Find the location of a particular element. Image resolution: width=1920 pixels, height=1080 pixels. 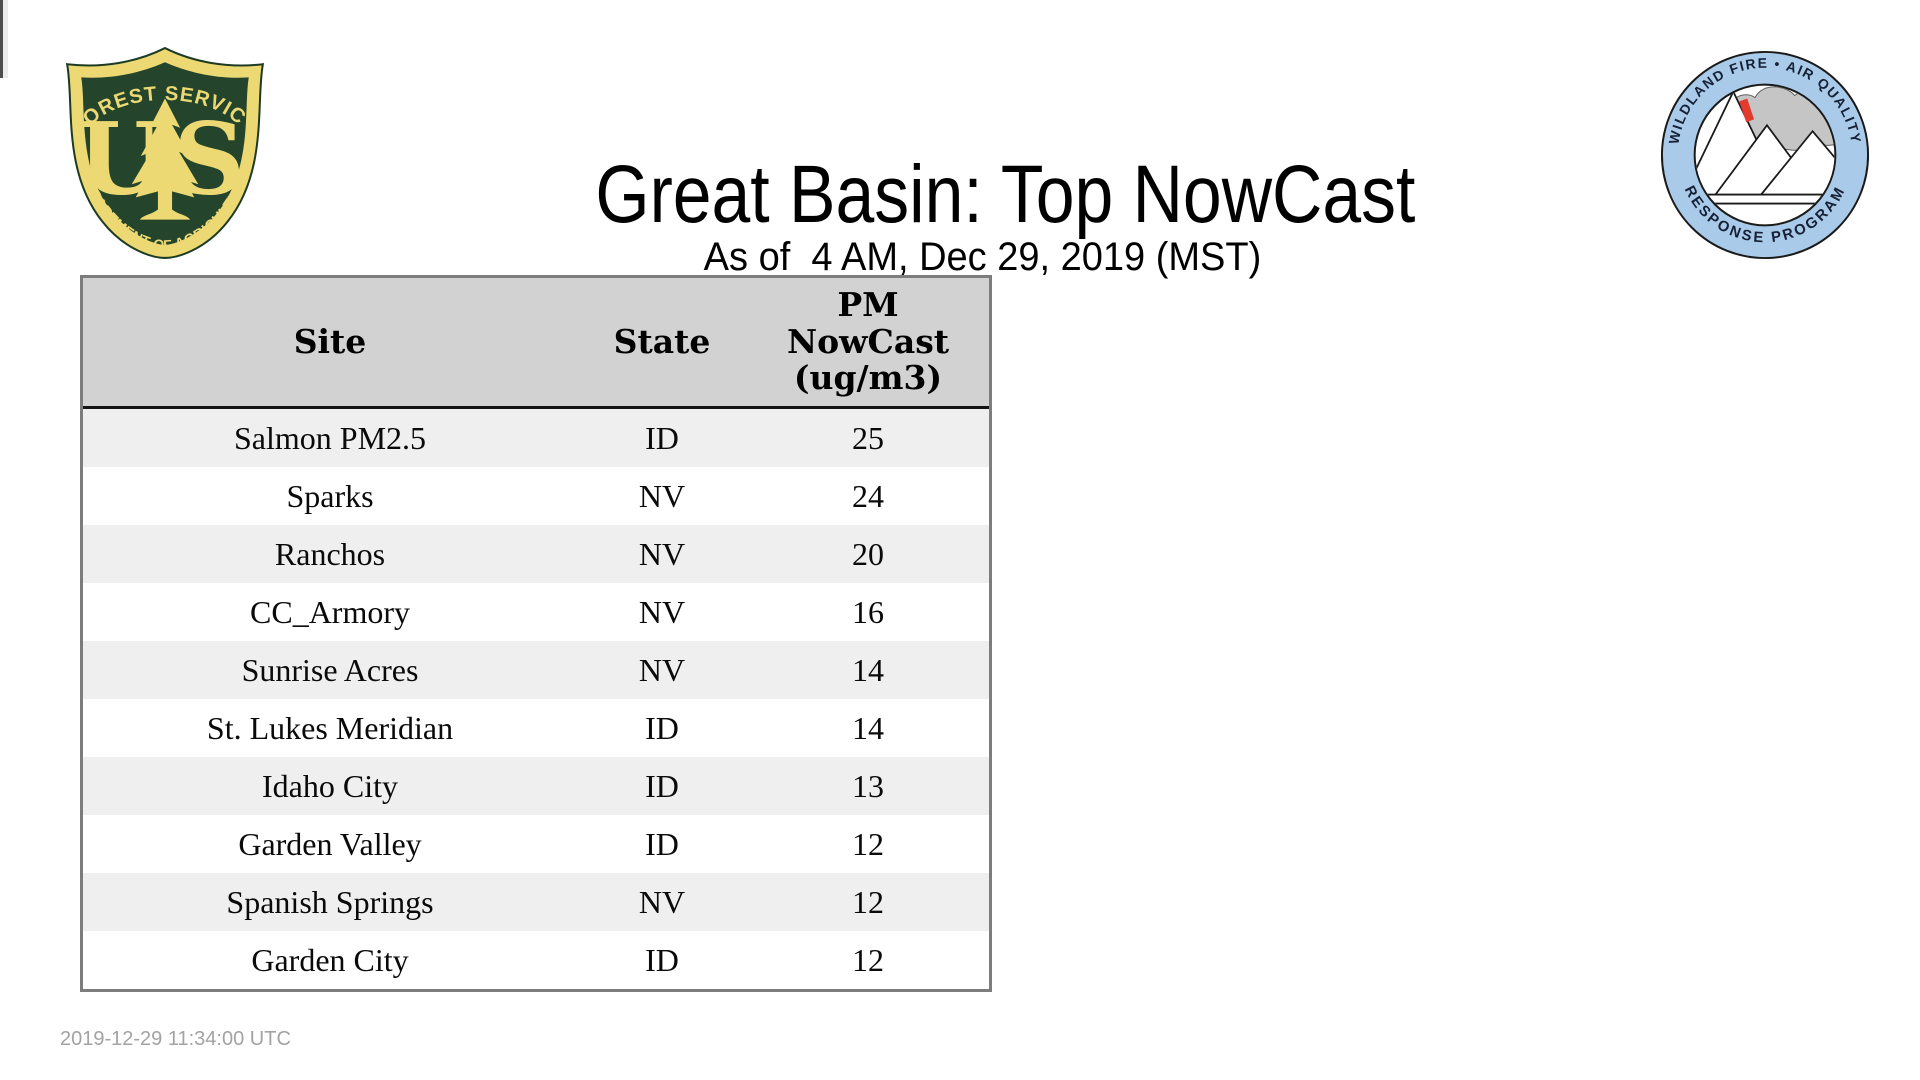

cell-site: Ranchos is located at coordinates (330, 554).